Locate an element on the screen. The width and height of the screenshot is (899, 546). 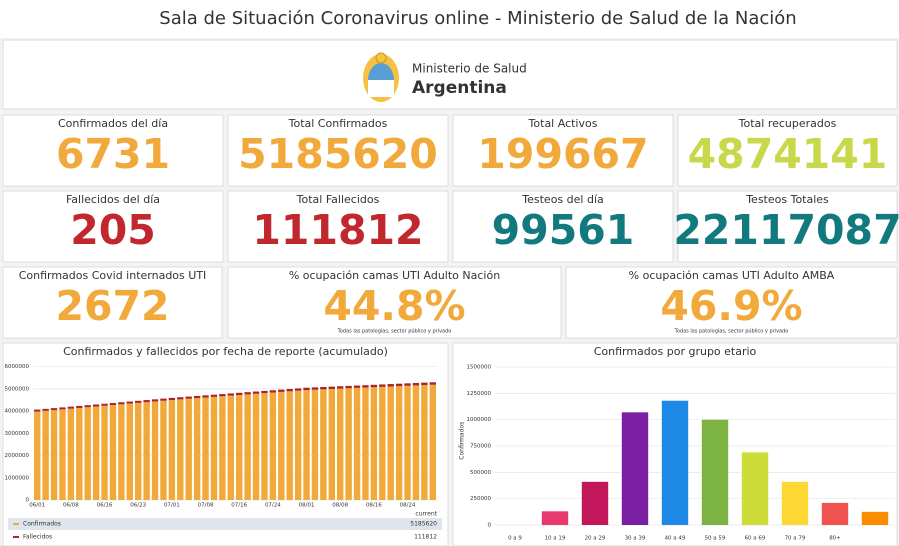
stat-value: 22117087 is located at coordinates (786, 230).